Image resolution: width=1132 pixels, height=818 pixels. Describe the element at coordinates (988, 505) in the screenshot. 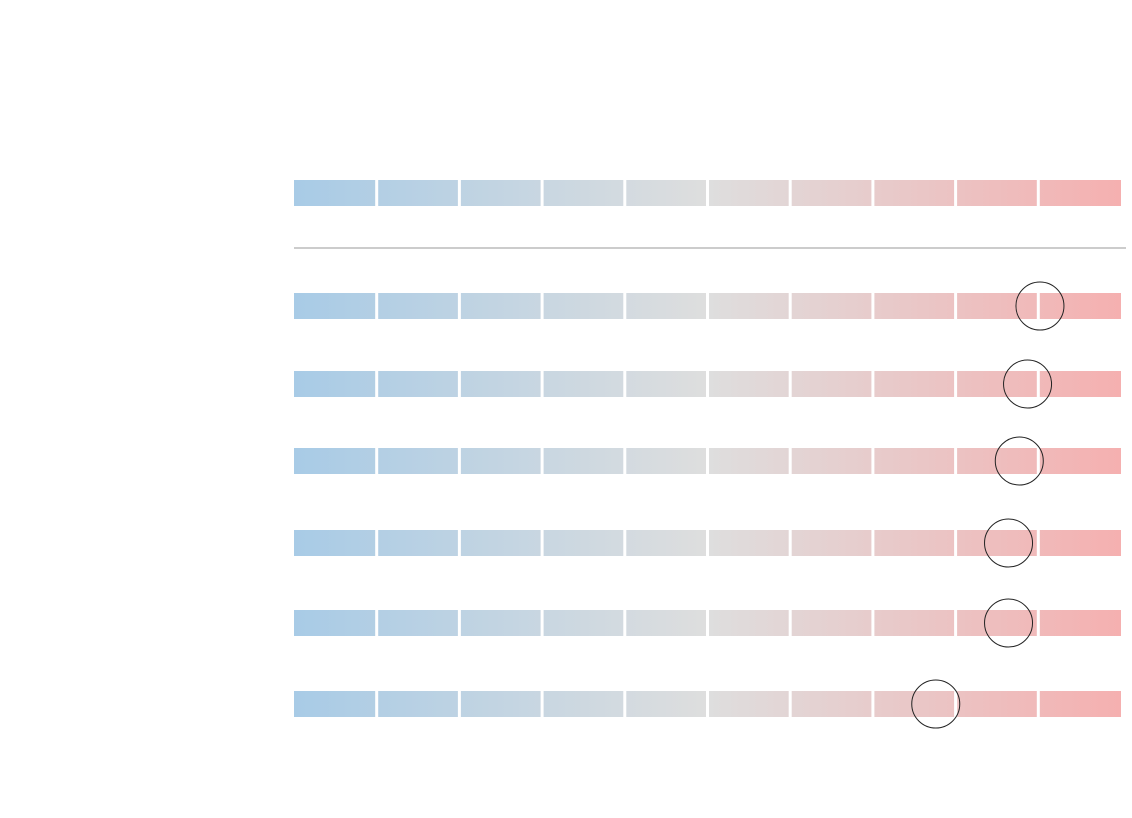

I see `value-markers` at that location.